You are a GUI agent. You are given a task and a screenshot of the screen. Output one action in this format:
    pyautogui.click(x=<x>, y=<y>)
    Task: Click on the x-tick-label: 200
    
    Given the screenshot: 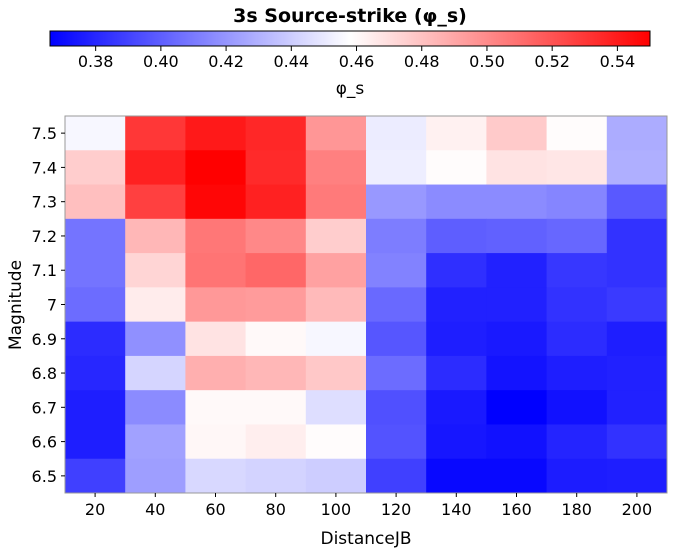 What is the action you would take?
    pyautogui.click(x=637, y=509)
    